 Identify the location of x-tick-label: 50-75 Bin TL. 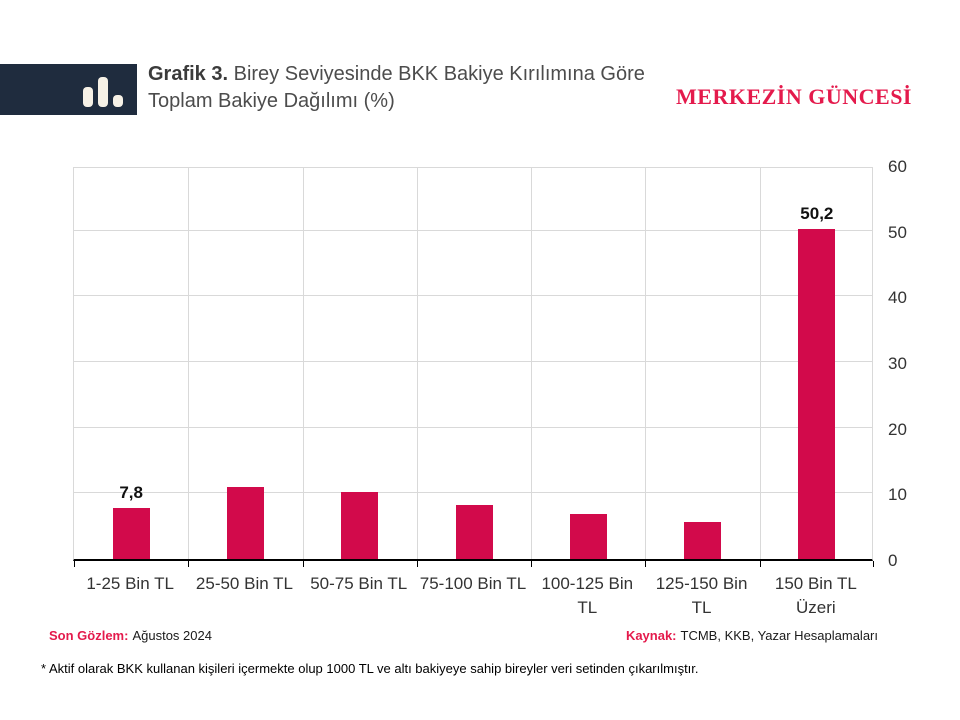
(359, 583).